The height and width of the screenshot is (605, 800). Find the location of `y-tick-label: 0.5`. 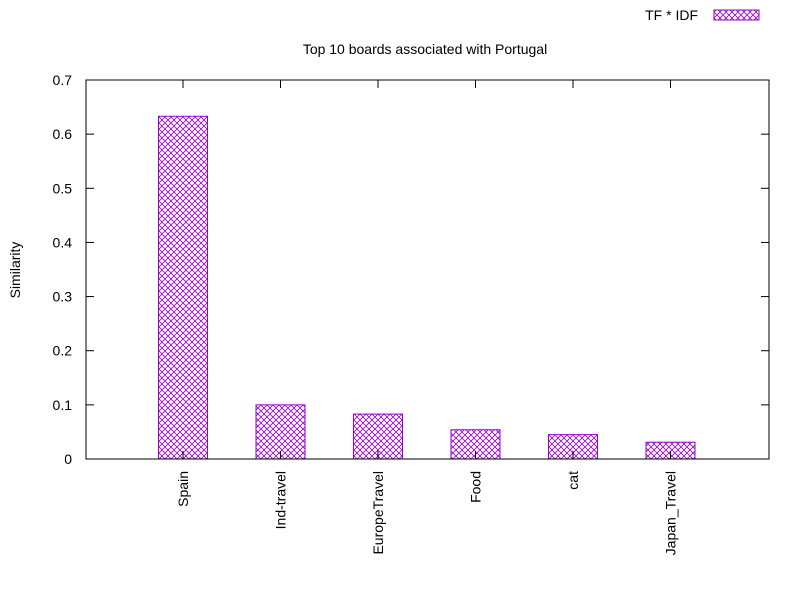

y-tick-label: 0.5 is located at coordinates (63, 188).